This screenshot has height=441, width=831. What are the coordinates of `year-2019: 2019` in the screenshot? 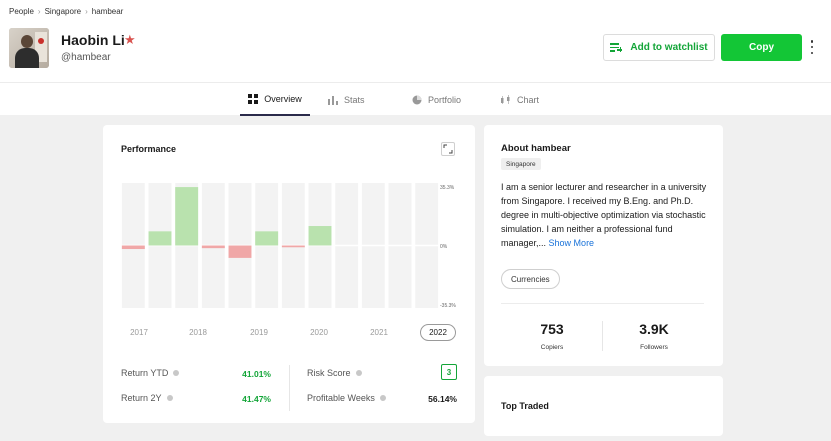 It's located at (259, 332).